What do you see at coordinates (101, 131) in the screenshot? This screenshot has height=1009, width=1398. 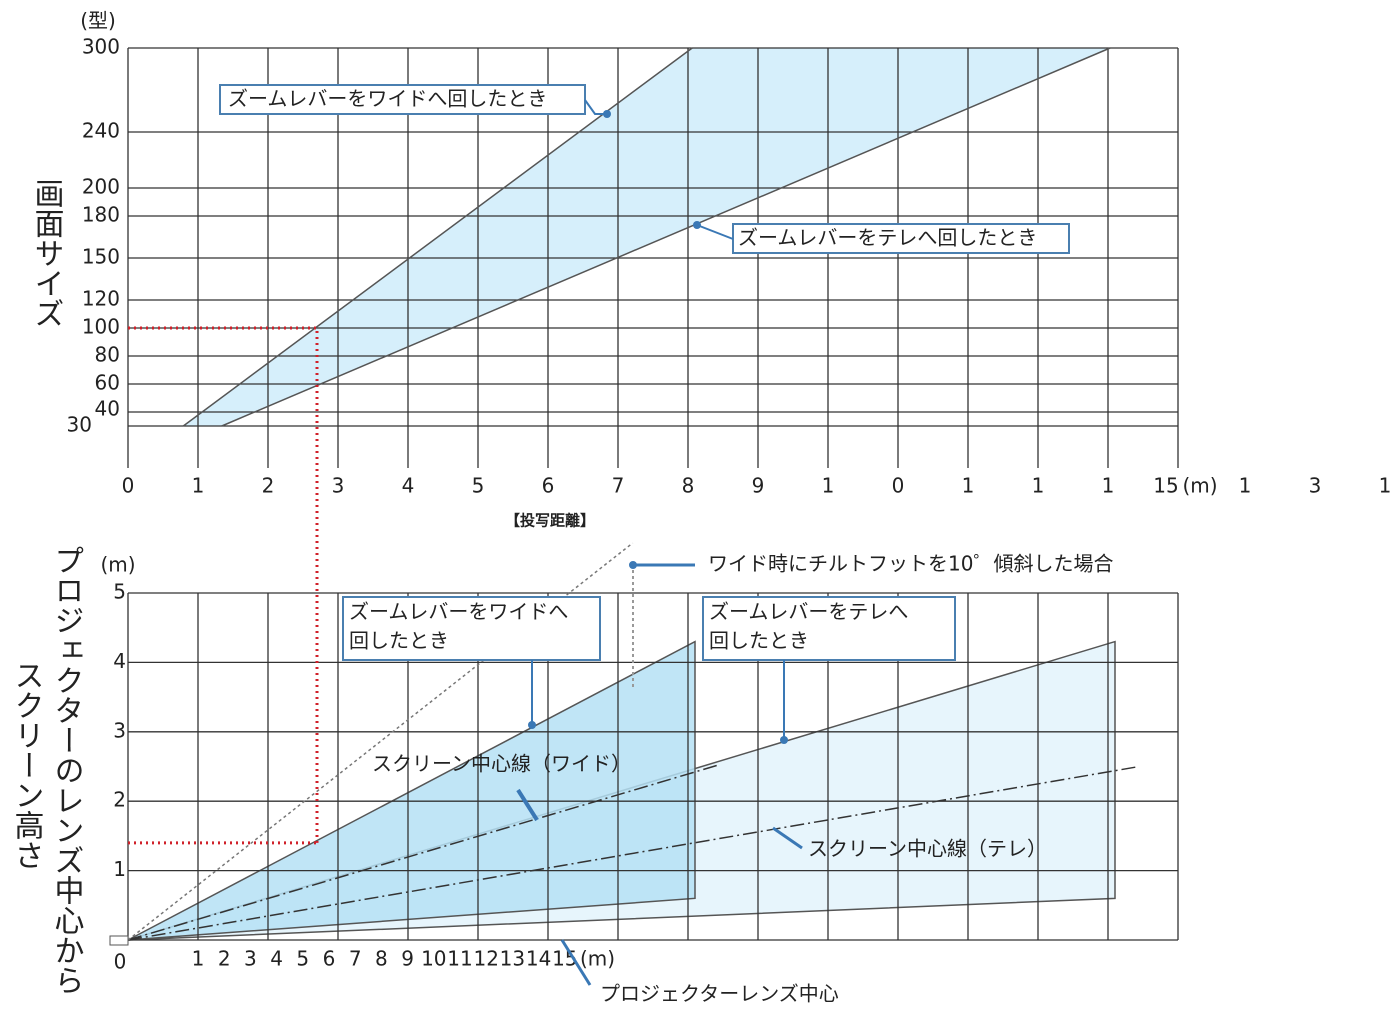 I see `y-tick-label: 240` at bounding box center [101, 131].